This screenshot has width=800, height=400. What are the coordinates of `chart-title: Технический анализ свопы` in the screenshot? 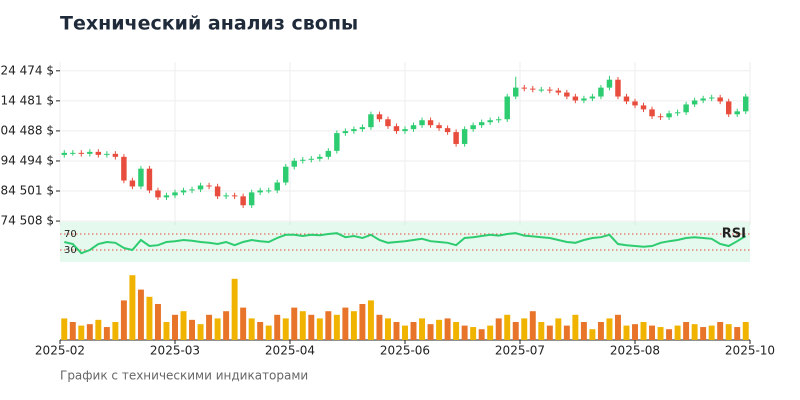 It's located at (209, 24).